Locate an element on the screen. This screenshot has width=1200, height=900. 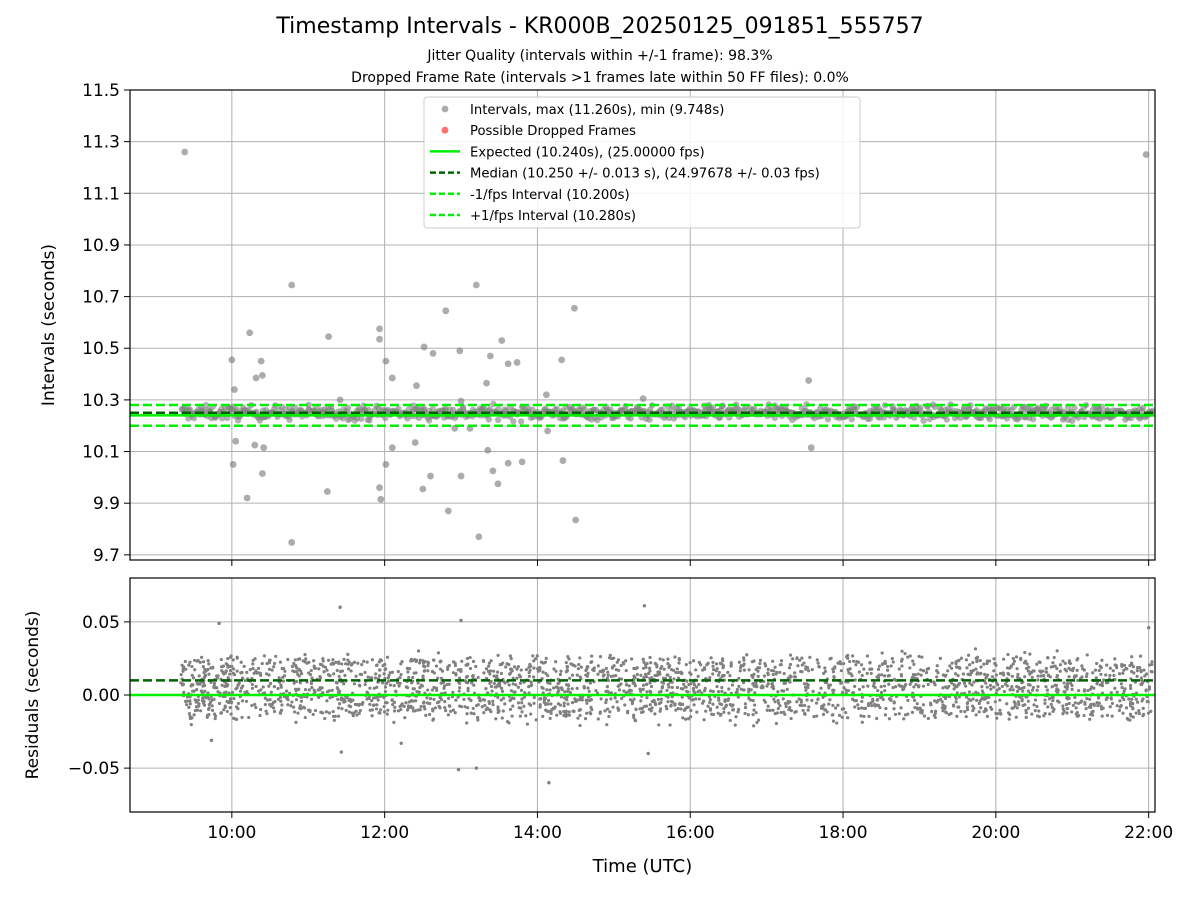
interval-point is located at coordinates (1074, 408).